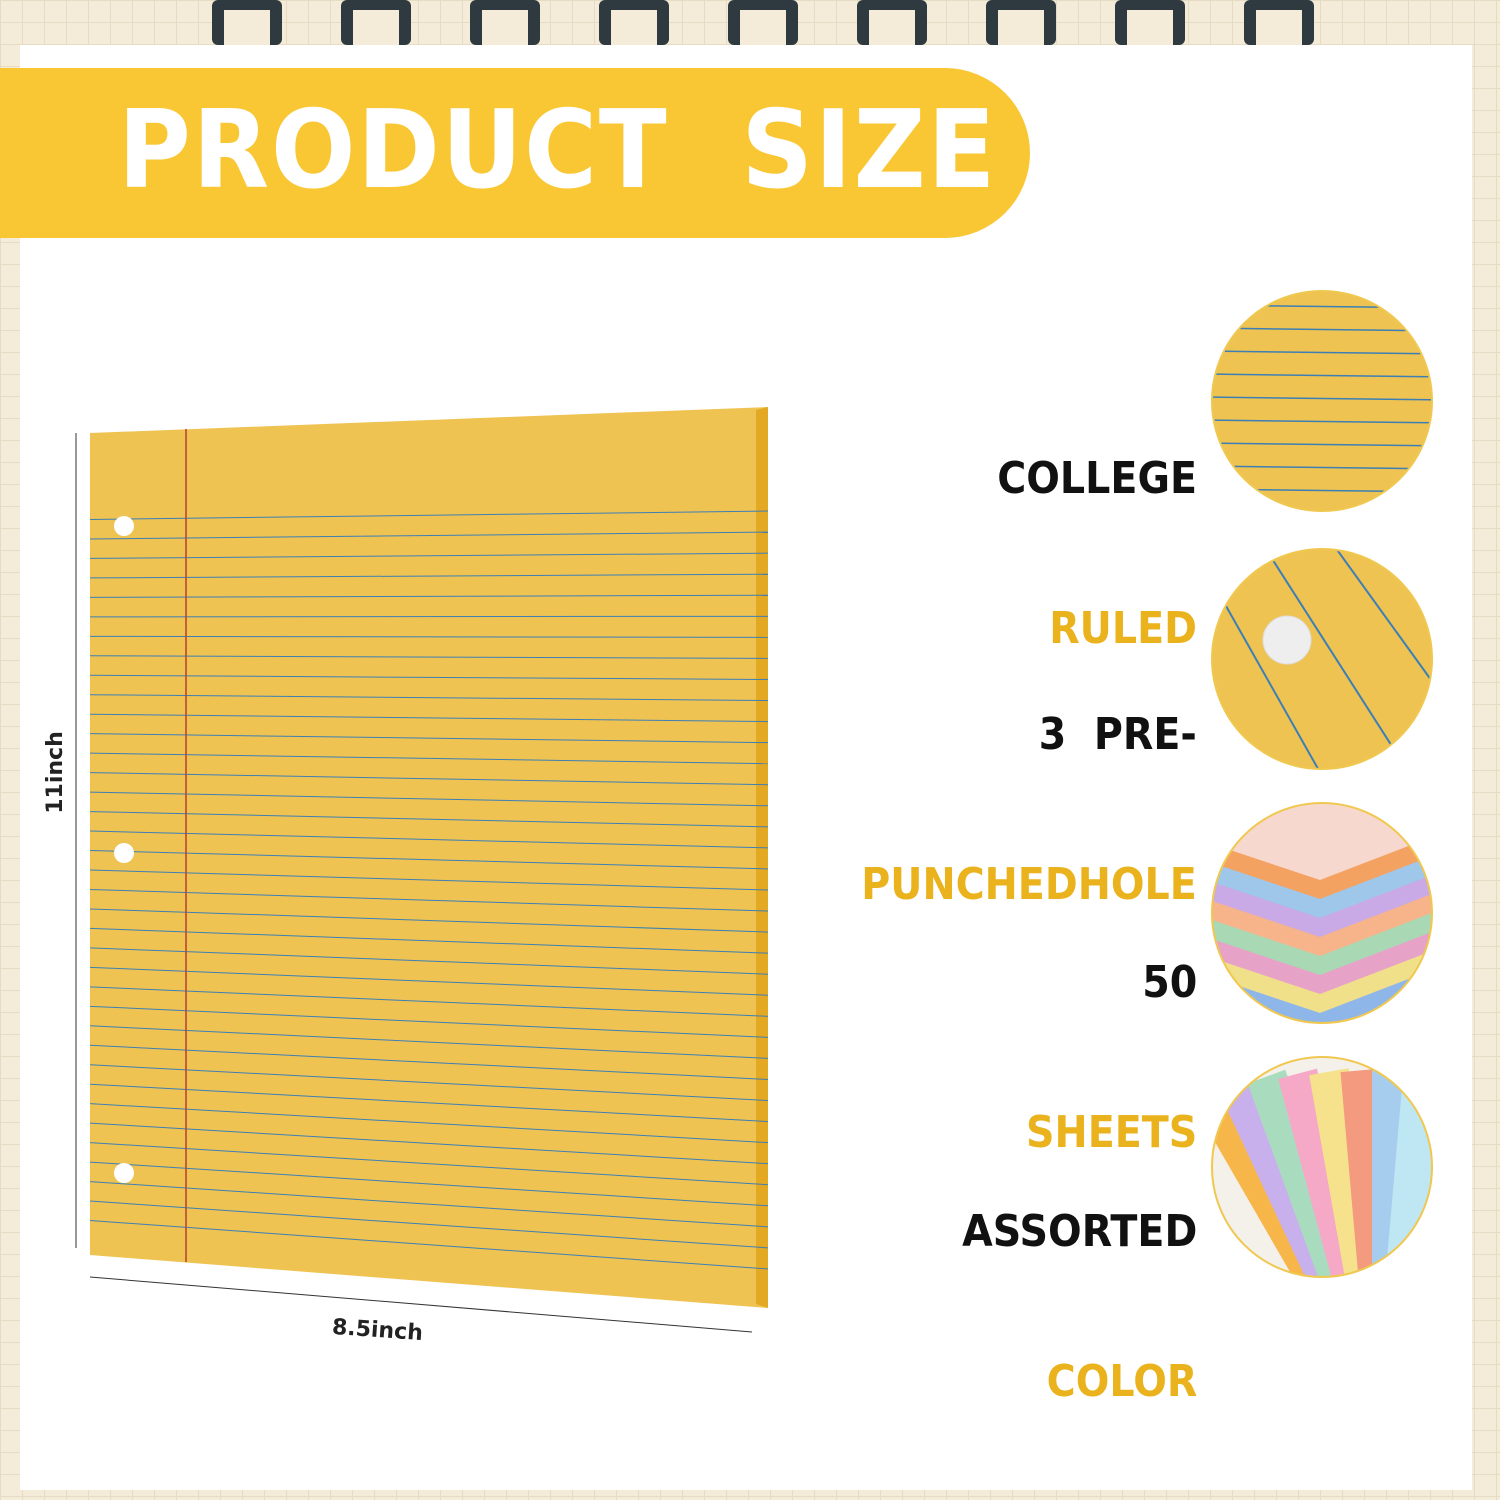 The image size is (1500, 1500). Describe the element at coordinates (1111, 1033) in the screenshot. I see `feature-sheets: 50 SHEETS` at that location.